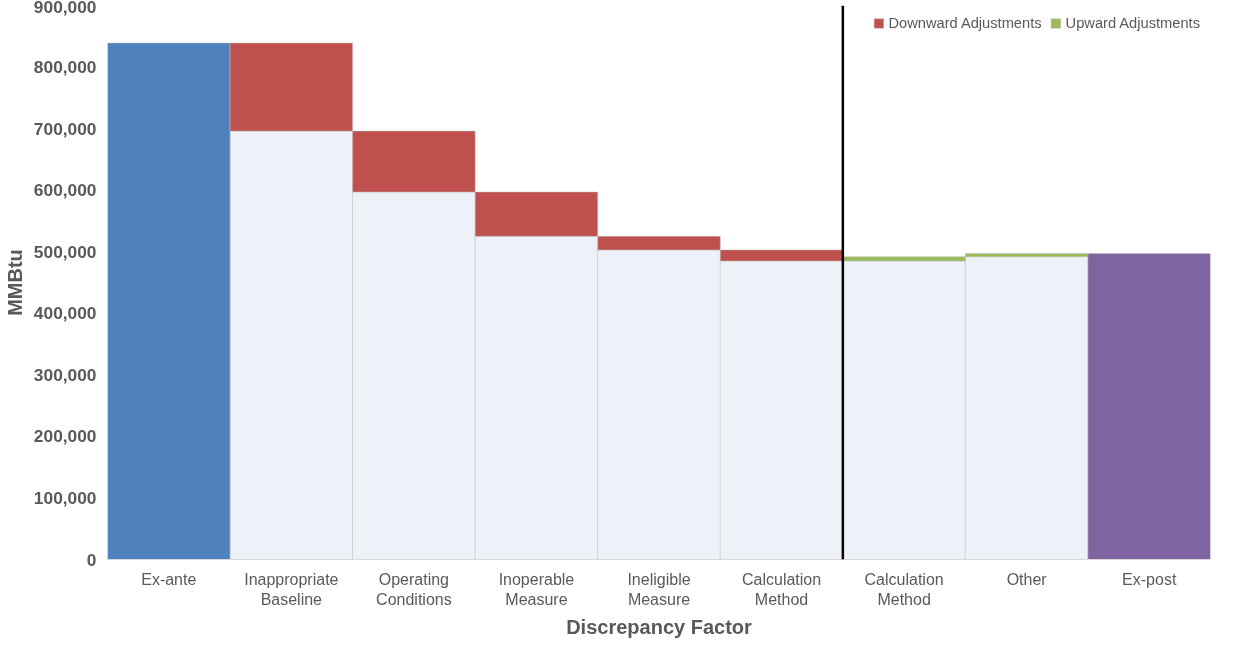  What do you see at coordinates (65, 190) in the screenshot?
I see `y-tick-label: 600,000` at bounding box center [65, 190].